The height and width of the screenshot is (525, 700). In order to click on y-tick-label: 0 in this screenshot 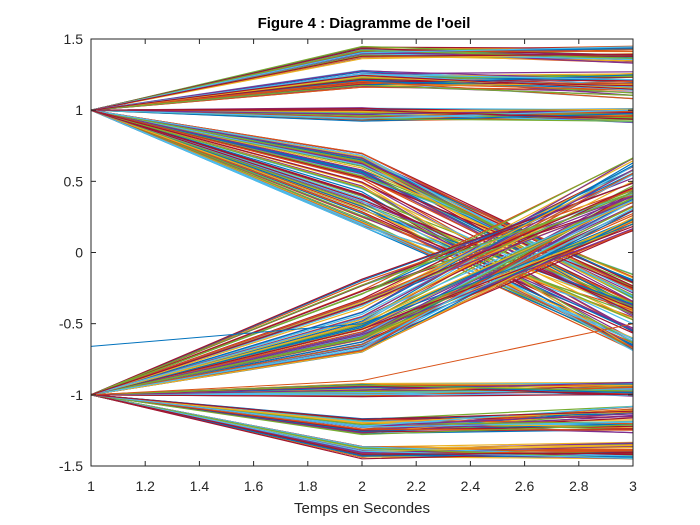, I will do `click(79, 253)`.